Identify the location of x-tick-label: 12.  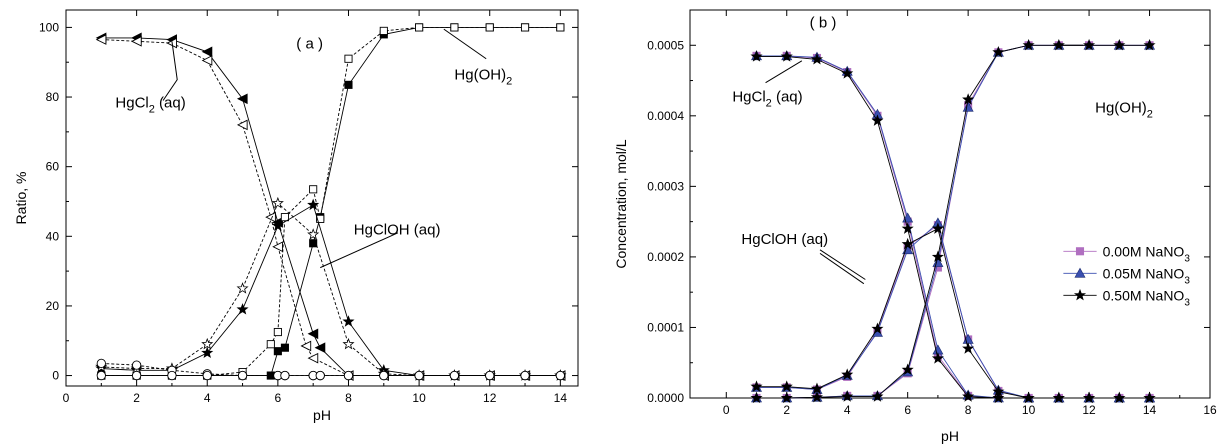
(490, 398).